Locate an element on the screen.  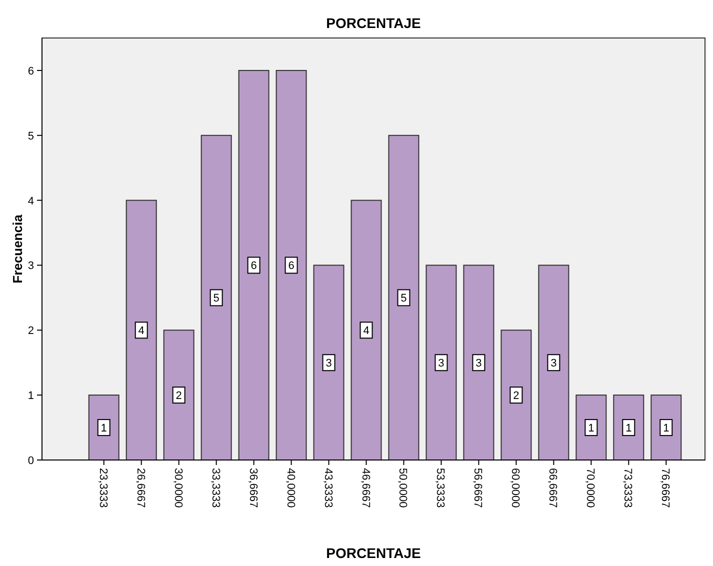
y-tick-label: 4 is located at coordinates (31, 201).